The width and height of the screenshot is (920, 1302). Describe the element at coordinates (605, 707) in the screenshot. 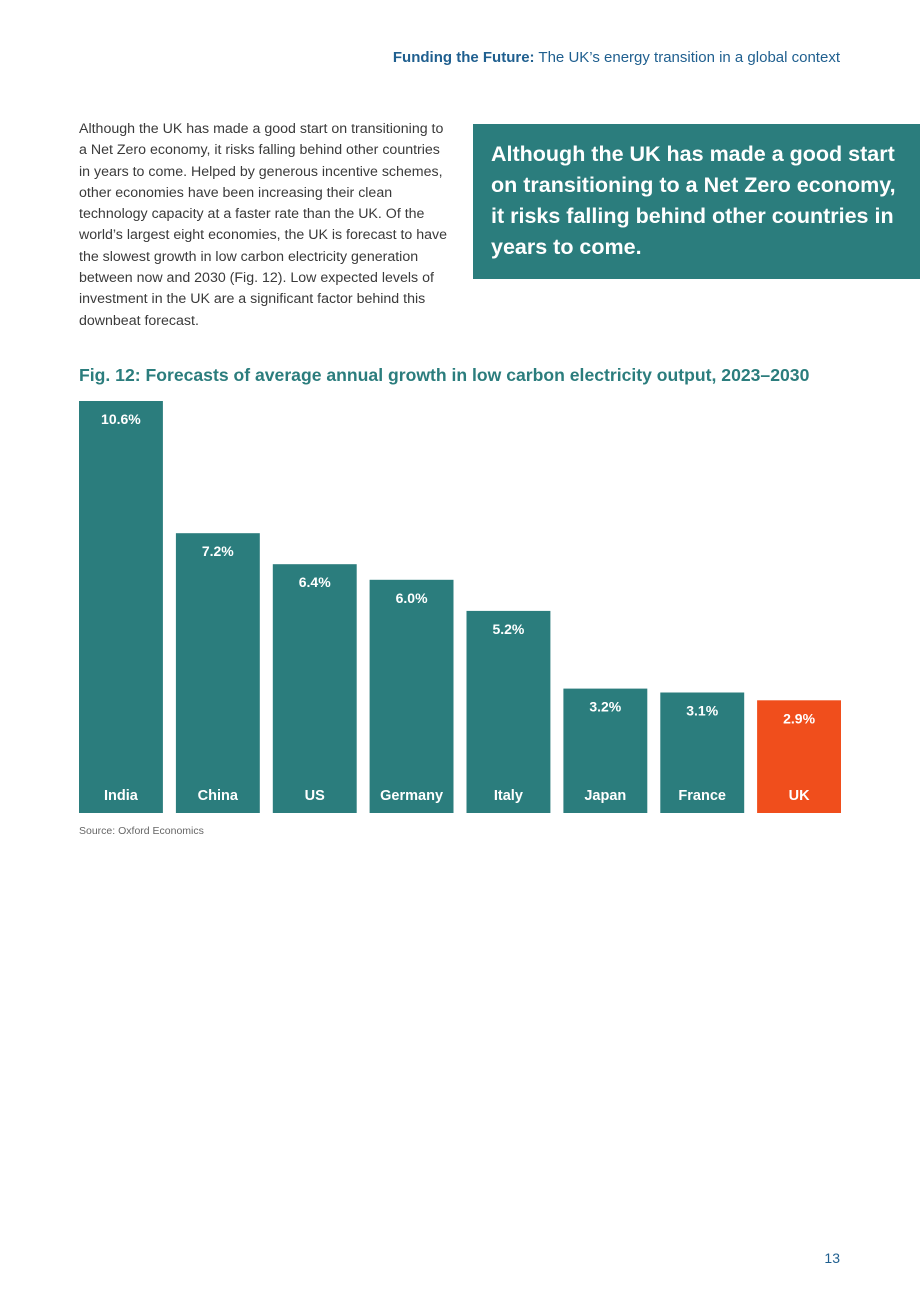

I see `value-label-japan: 3.2%` at that location.